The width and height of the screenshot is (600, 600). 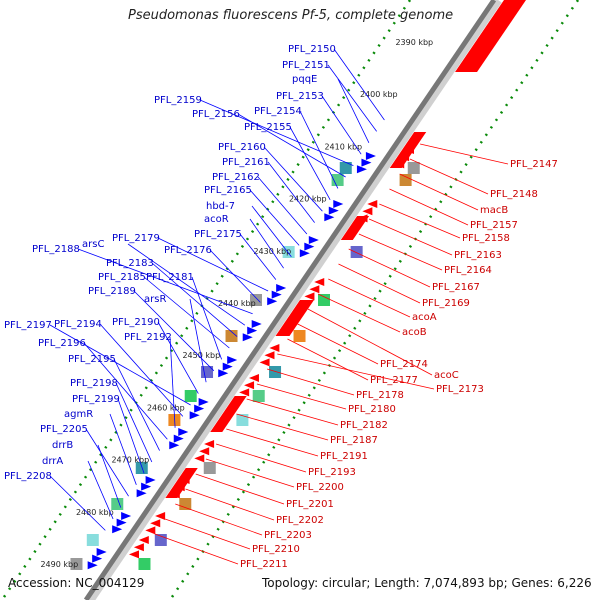 I want to click on reverse-gene-label: PFL_2203, so click(x=288, y=535).